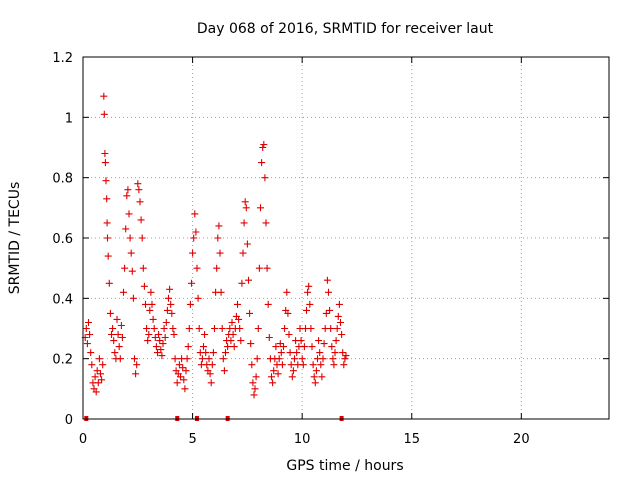 The image size is (640, 480). What do you see at coordinates (69, 118) in the screenshot?
I see `y-tick-label: 1` at bounding box center [69, 118].